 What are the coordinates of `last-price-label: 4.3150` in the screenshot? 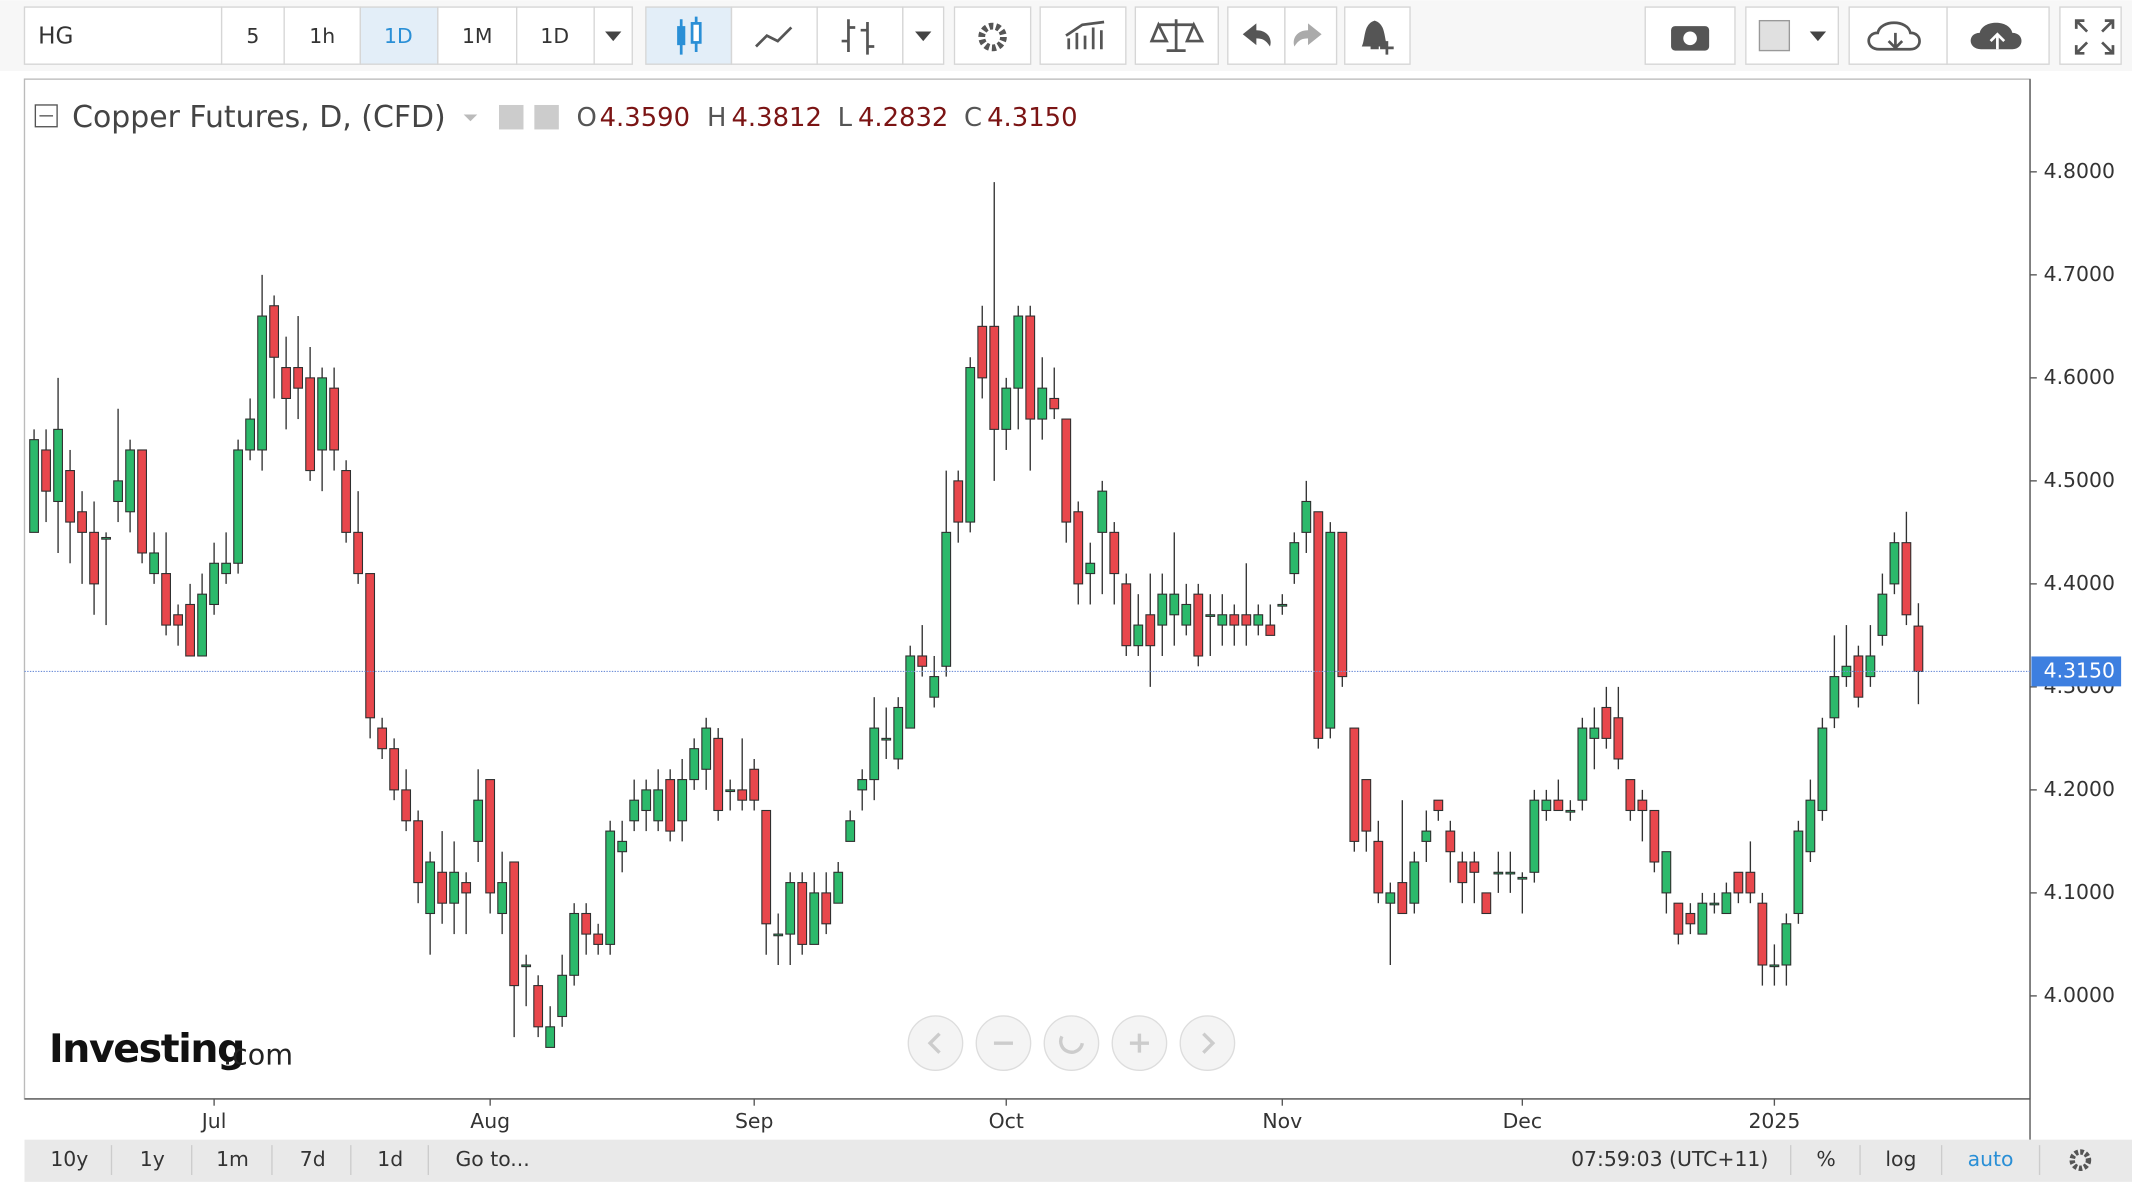 It's located at (2079, 670).